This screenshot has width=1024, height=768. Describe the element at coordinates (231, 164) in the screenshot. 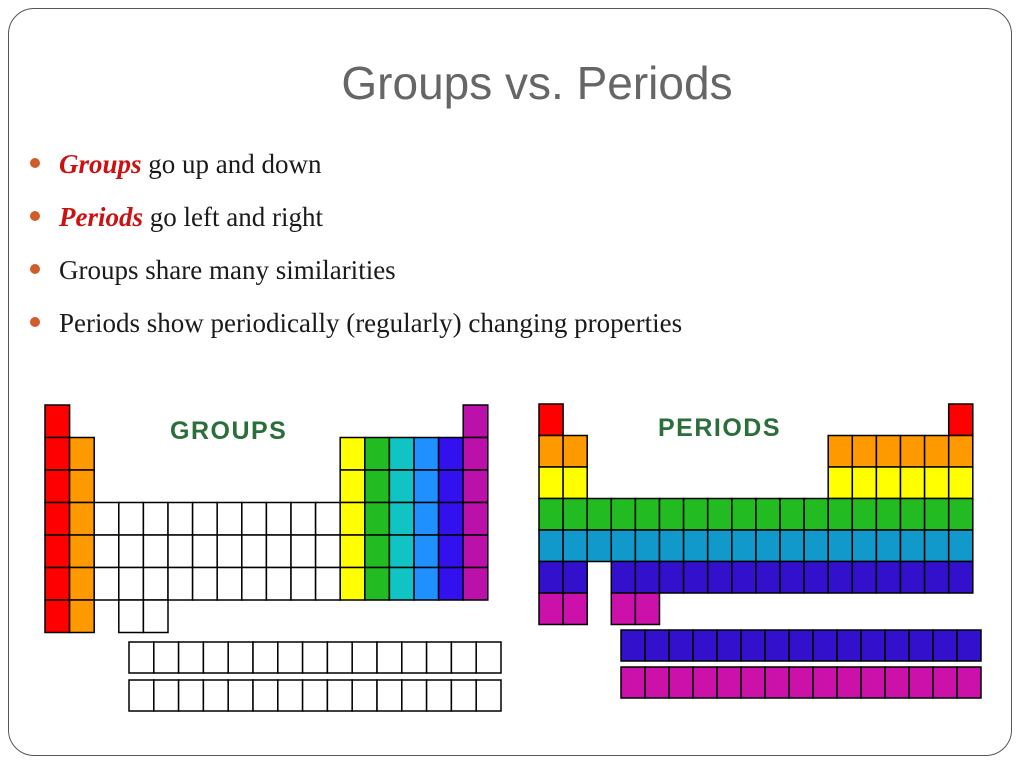

I see `bullet-text: go up and down` at that location.